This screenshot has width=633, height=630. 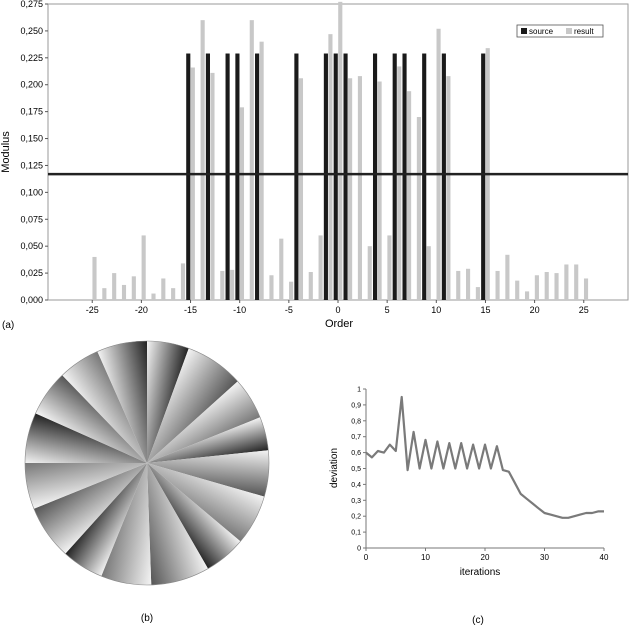 What do you see at coordinates (569, 31) in the screenshot?
I see `legend-swatch-result` at bounding box center [569, 31].